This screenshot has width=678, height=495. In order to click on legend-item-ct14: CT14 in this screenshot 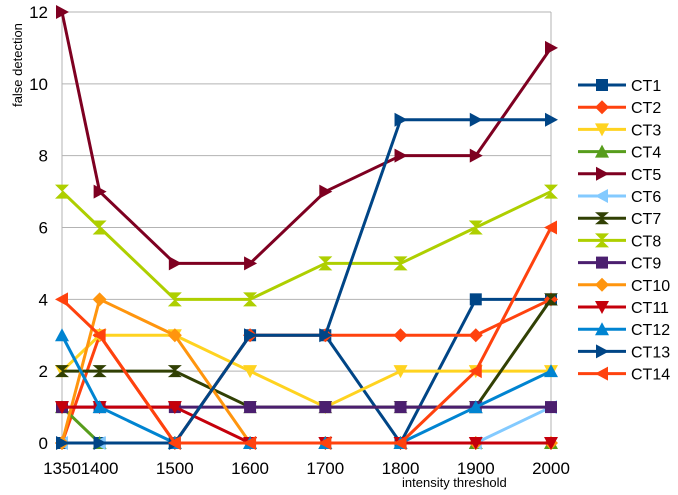, I will do `click(624, 375)`.